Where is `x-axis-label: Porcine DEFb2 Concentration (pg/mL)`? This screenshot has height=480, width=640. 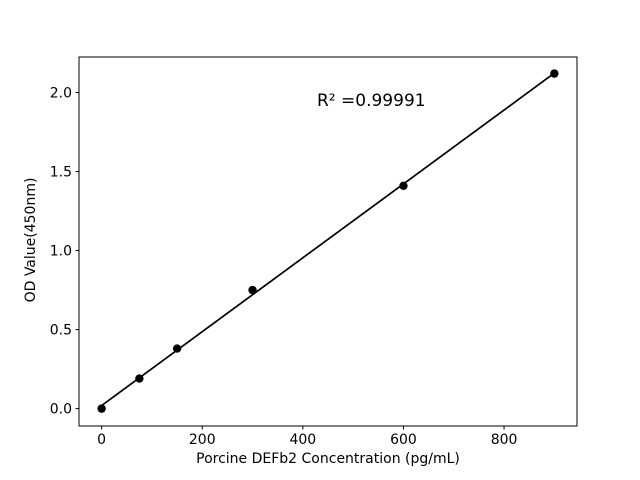 x-axis-label: Porcine DEFb2 Concentration (pg/mL) is located at coordinates (328, 459).